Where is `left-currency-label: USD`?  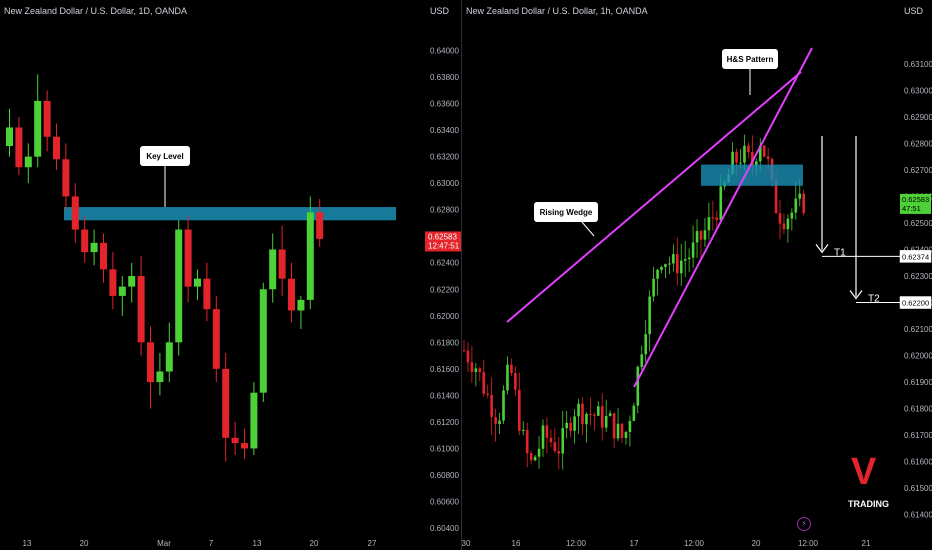
left-currency-label: USD is located at coordinates (440, 11).